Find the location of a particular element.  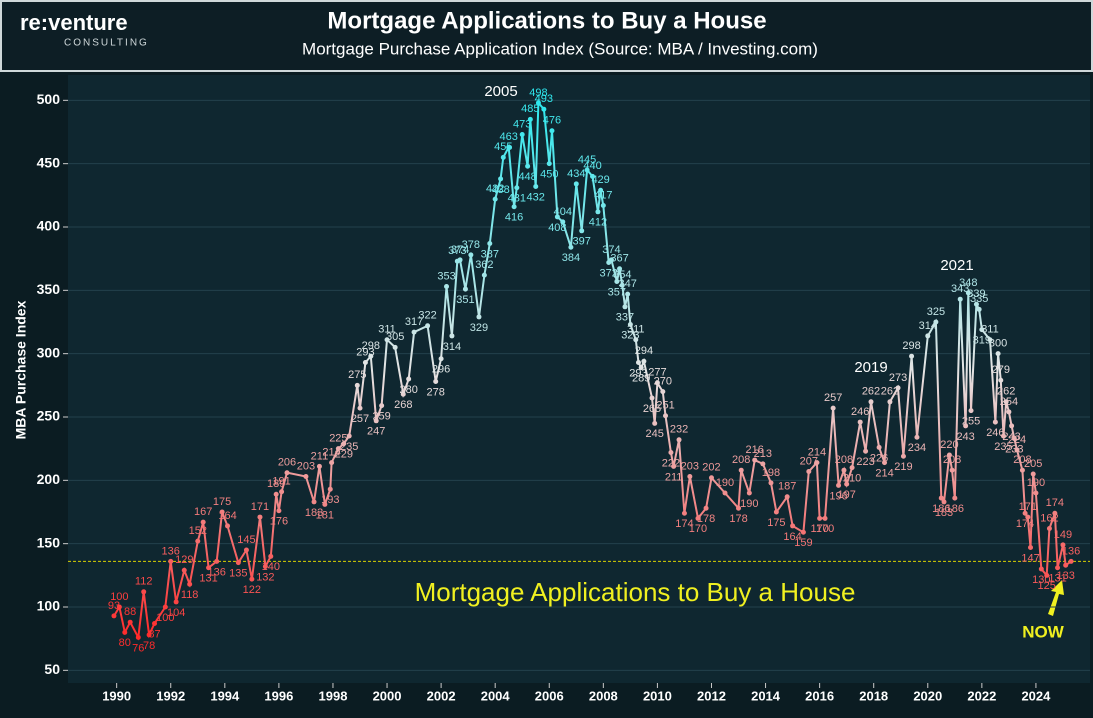

data-label: 450 is located at coordinates (549, 175).